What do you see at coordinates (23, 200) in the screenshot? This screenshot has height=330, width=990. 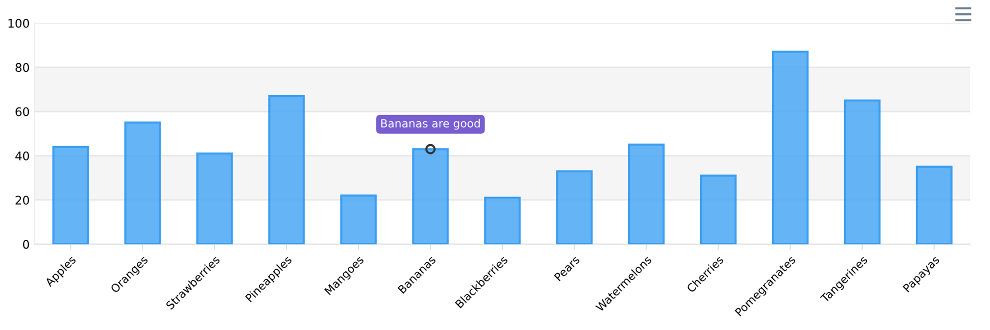 I see `y-tick-label: 20` at bounding box center [23, 200].